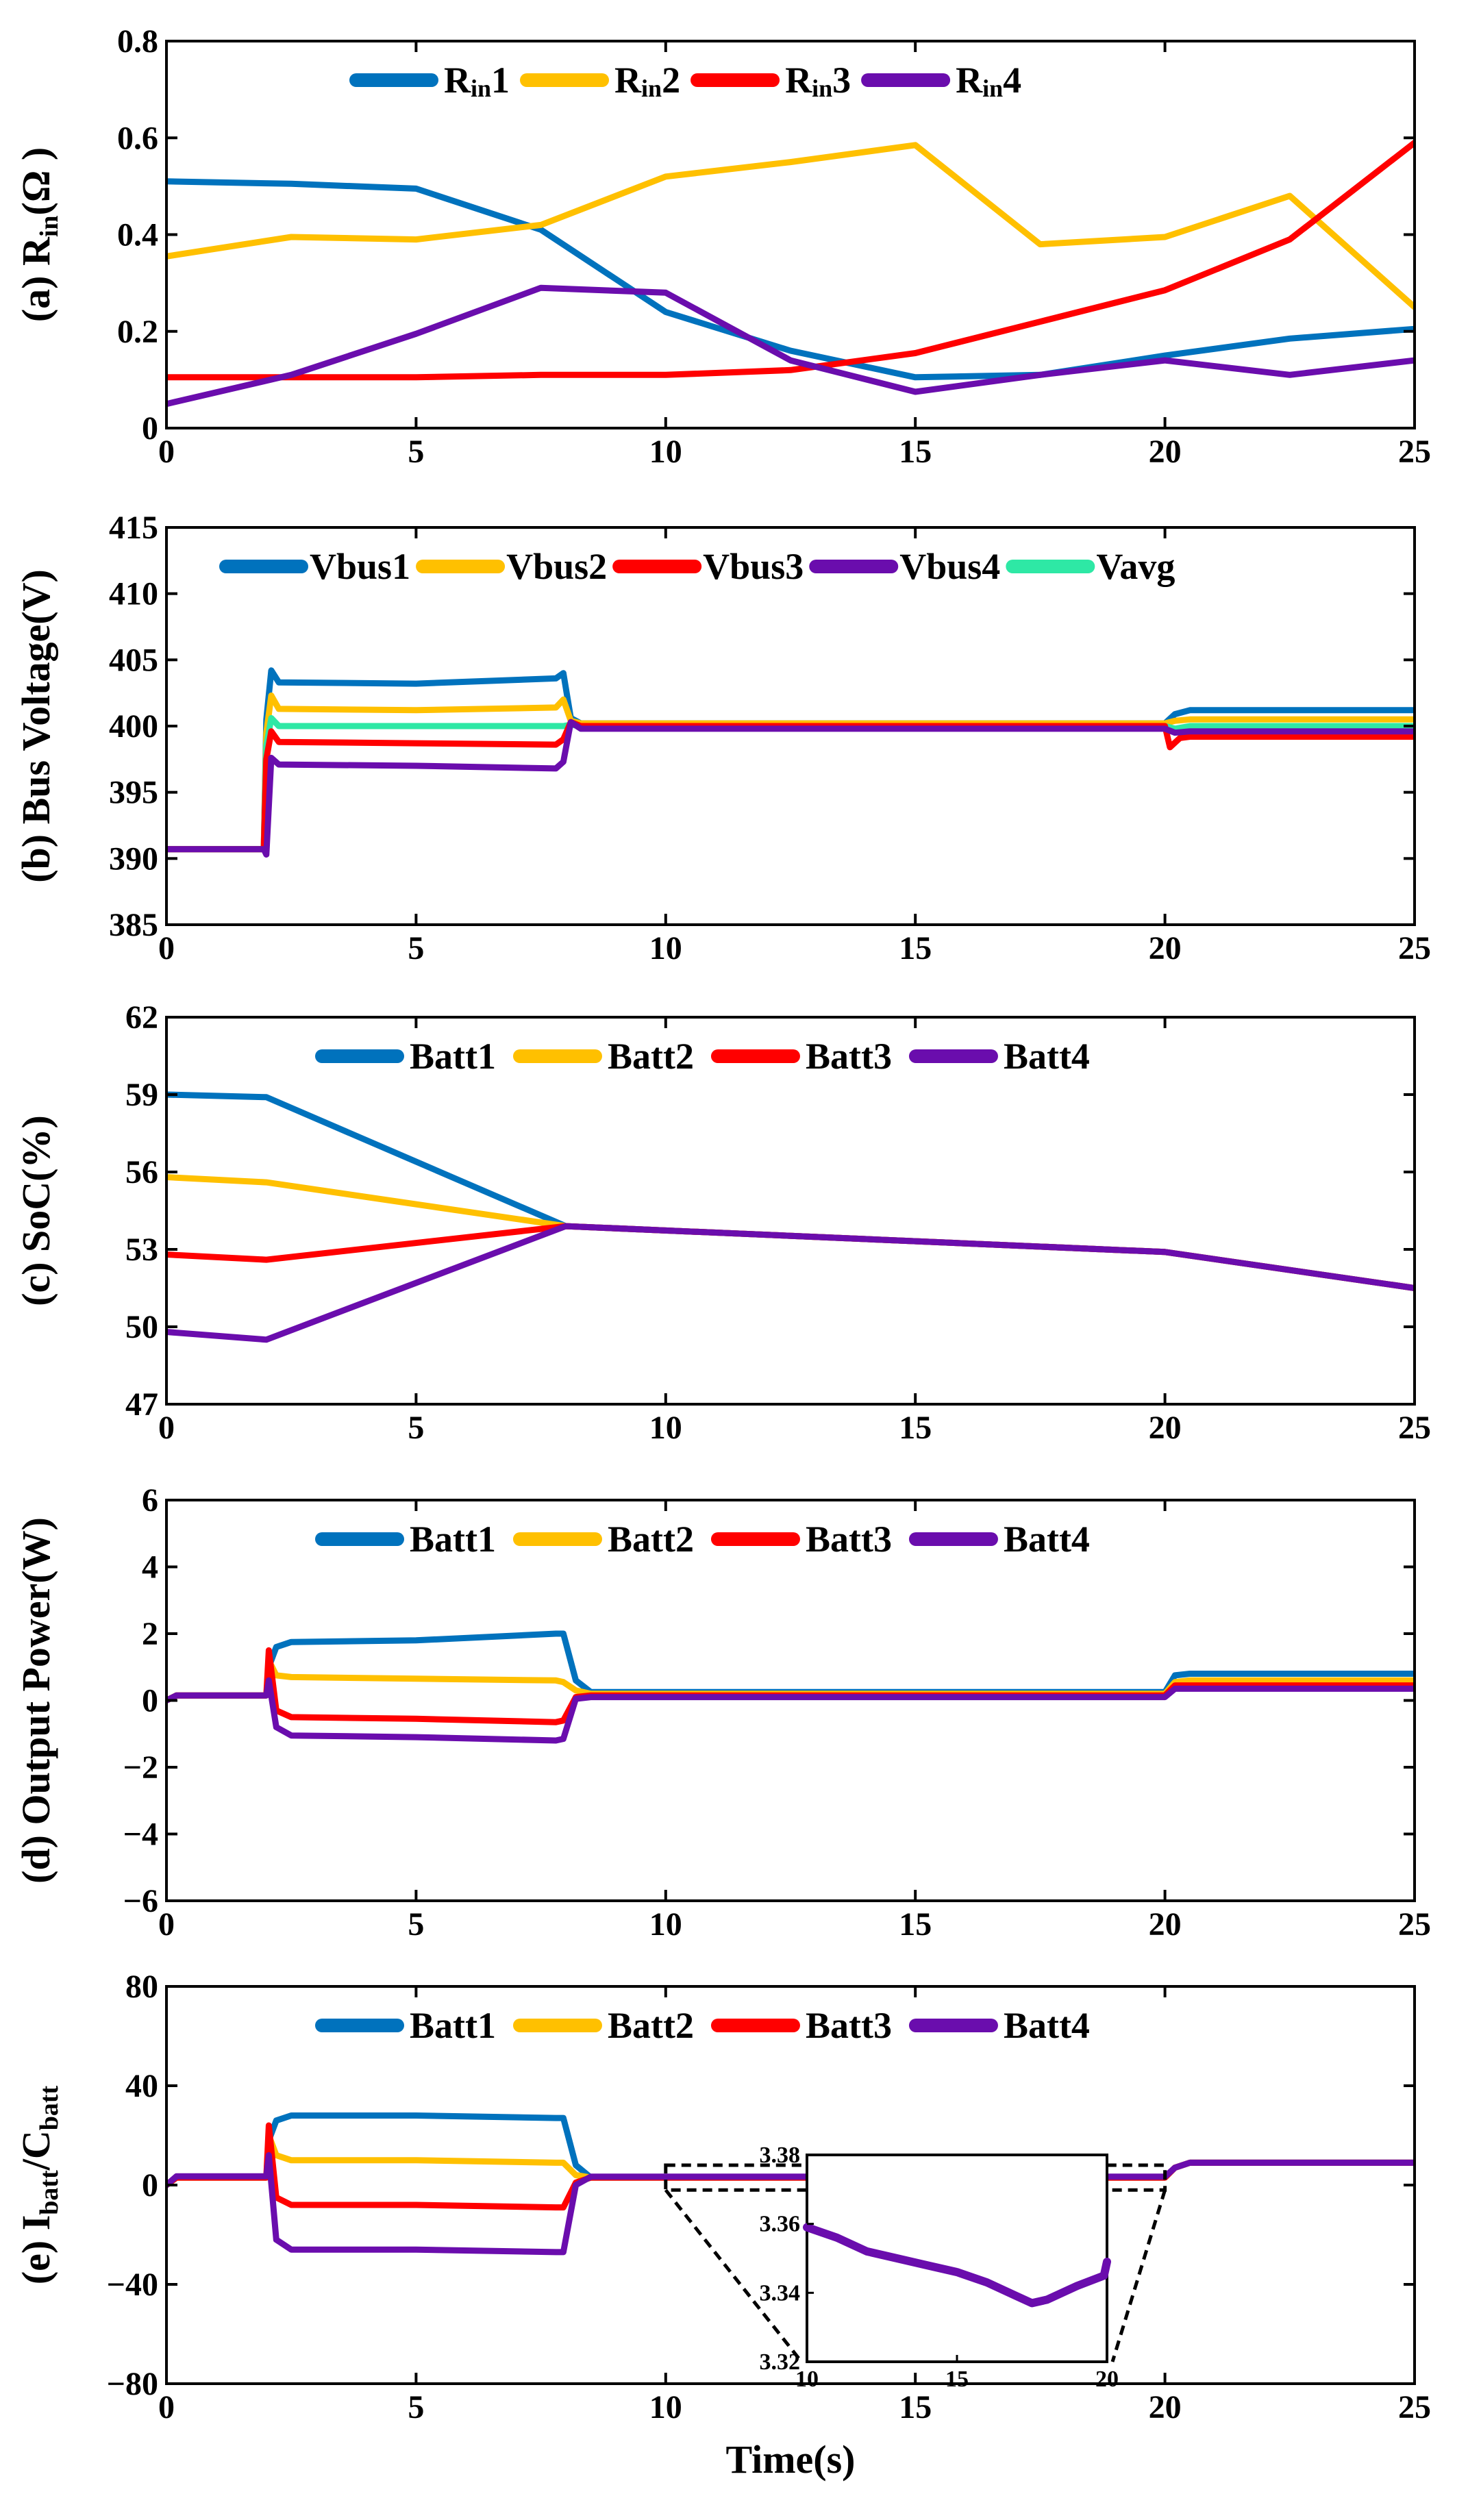 The image size is (1468, 2520). Describe the element at coordinates (781, 2155) in the screenshot. I see `inset-y-tick-label: 3.38` at that location.